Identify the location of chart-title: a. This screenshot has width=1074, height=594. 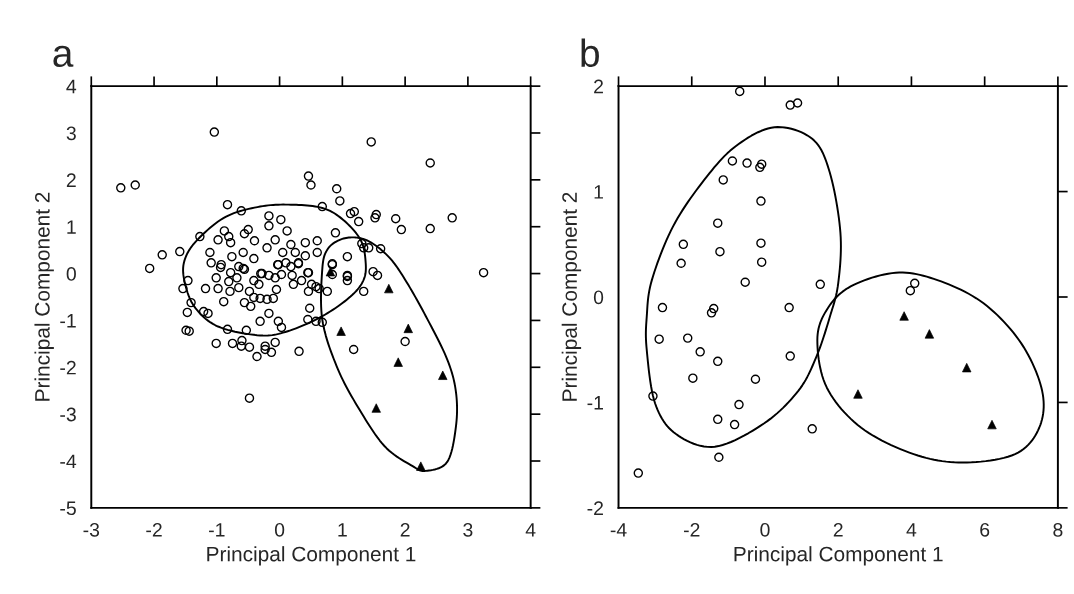
(63, 56).